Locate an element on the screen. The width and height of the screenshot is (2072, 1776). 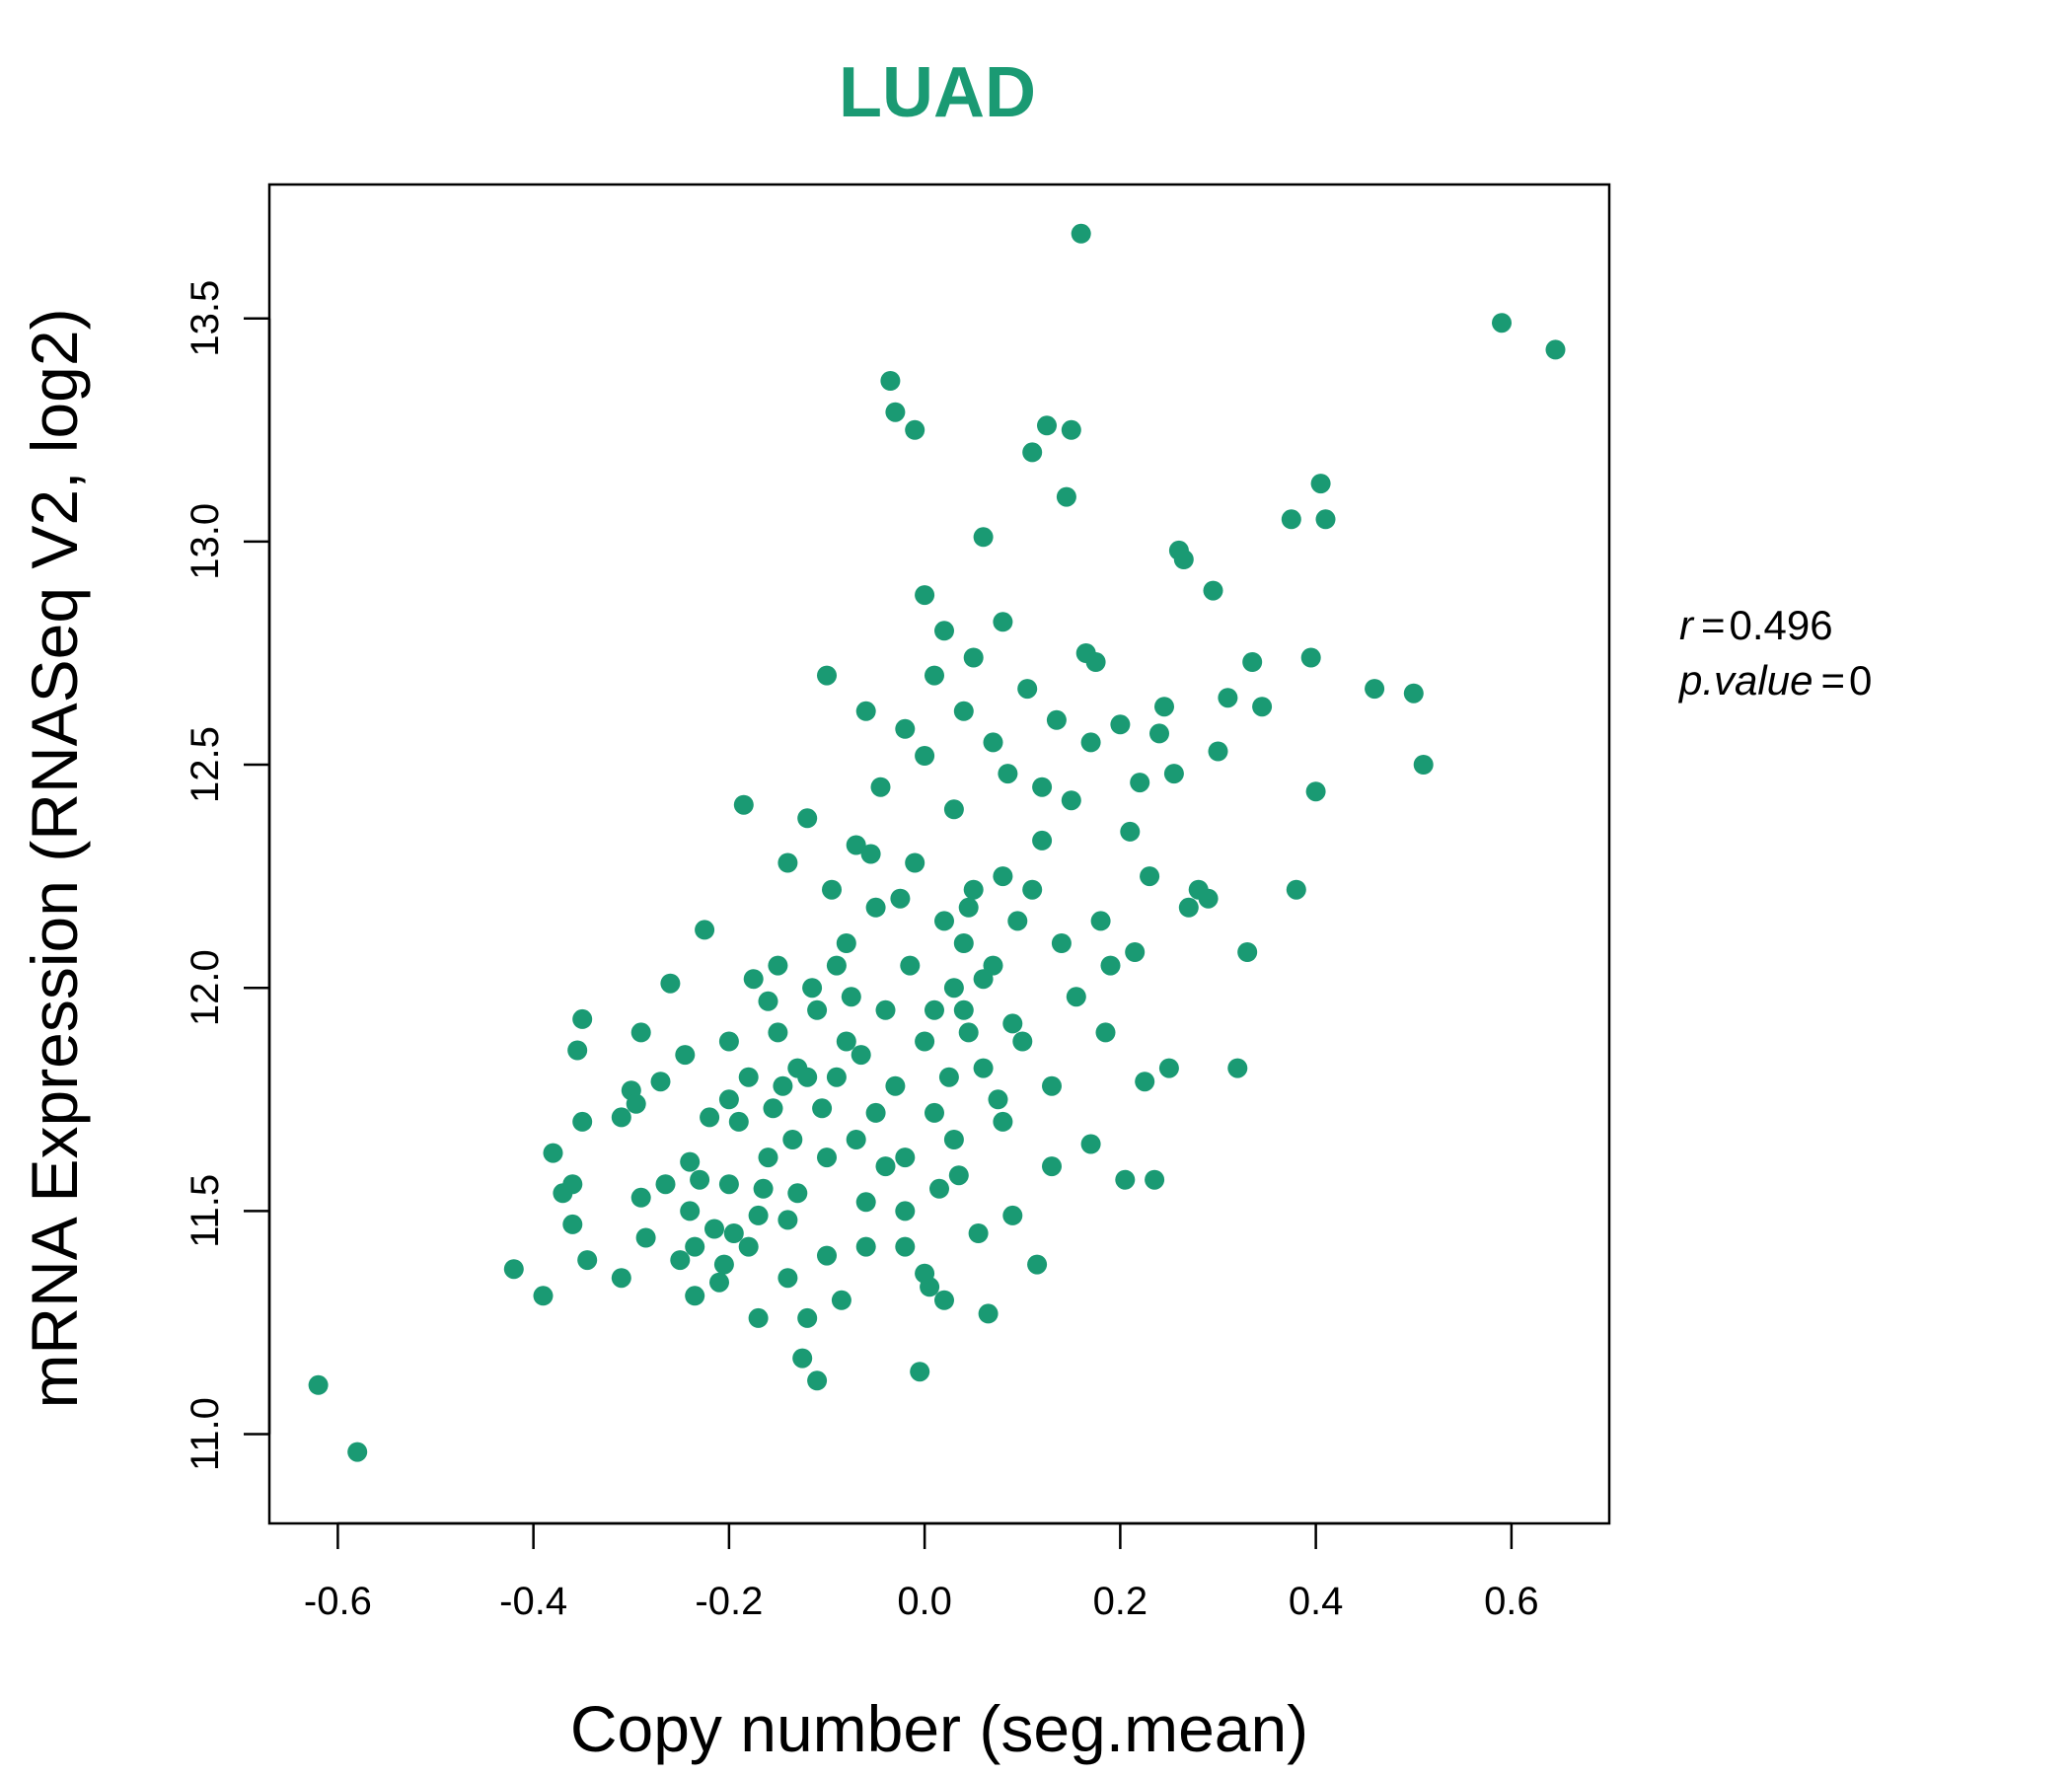
r-stat-line: r =0.496 is located at coordinates (1756, 625).